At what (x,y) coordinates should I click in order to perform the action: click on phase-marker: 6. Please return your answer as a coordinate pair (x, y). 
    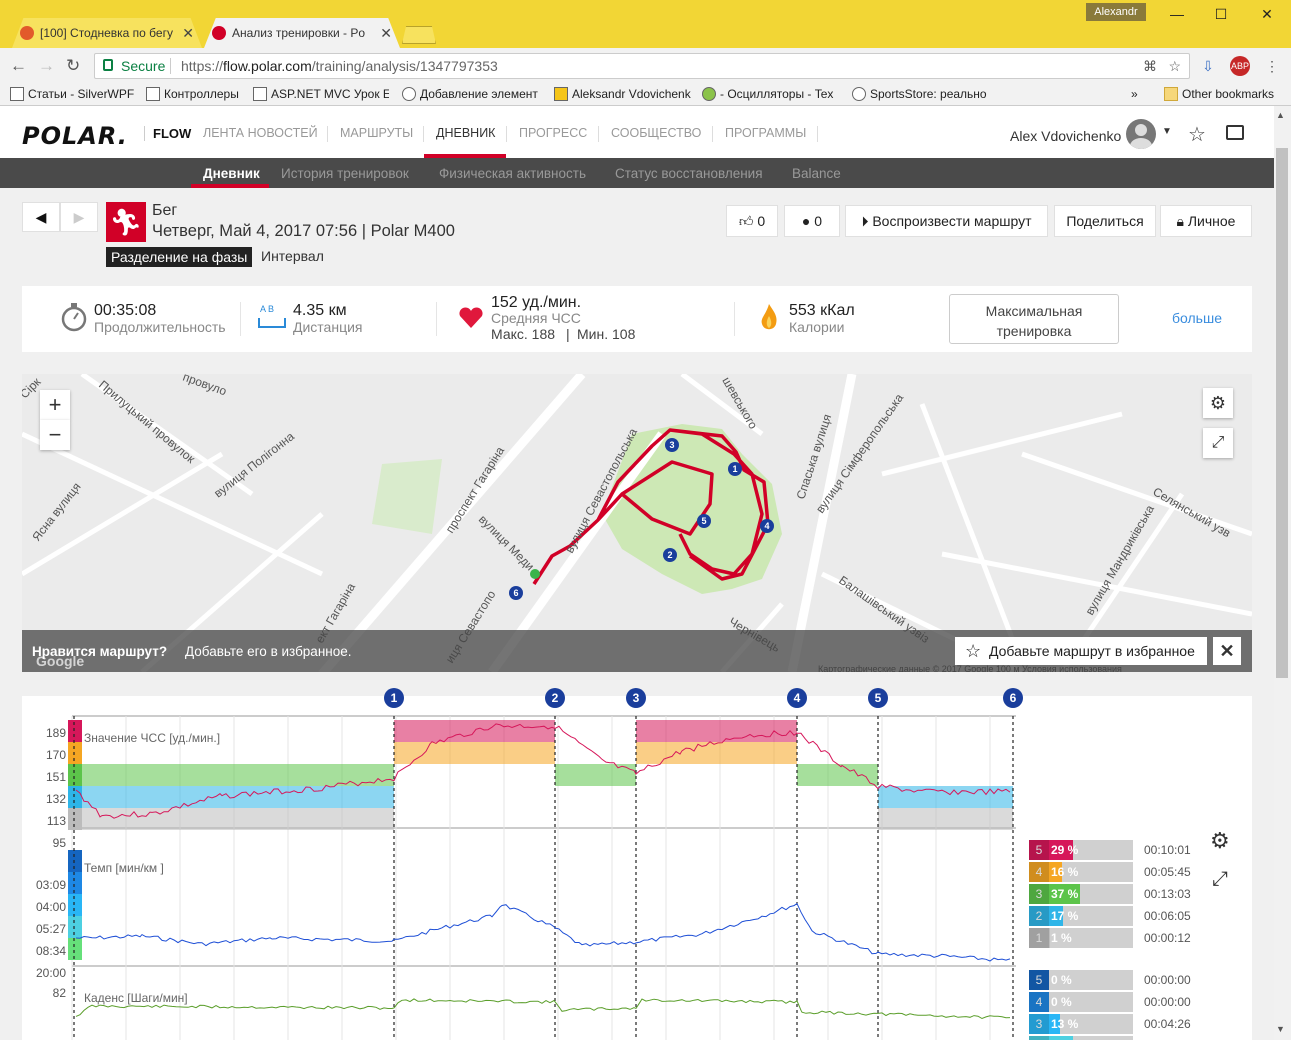
    Looking at the image, I should click on (1013, 698).